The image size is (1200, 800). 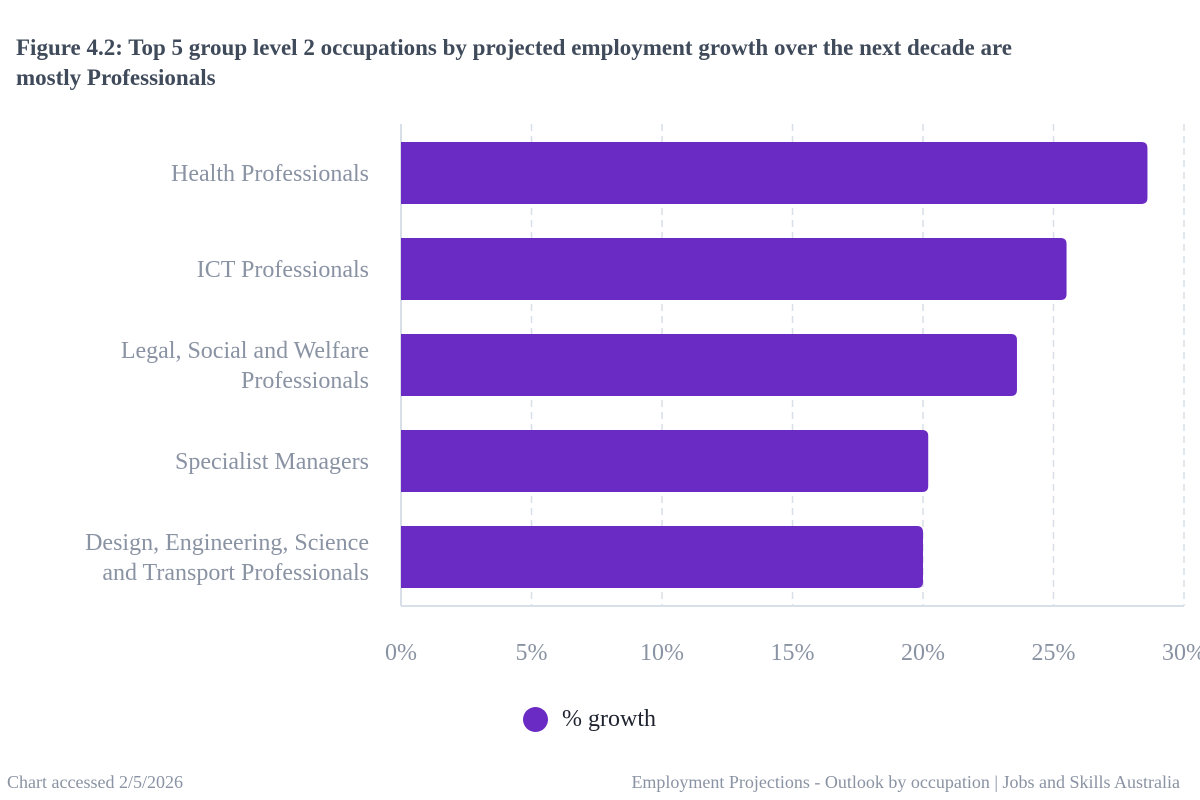 What do you see at coordinates (609, 719) in the screenshot?
I see `legend-label: % growth` at bounding box center [609, 719].